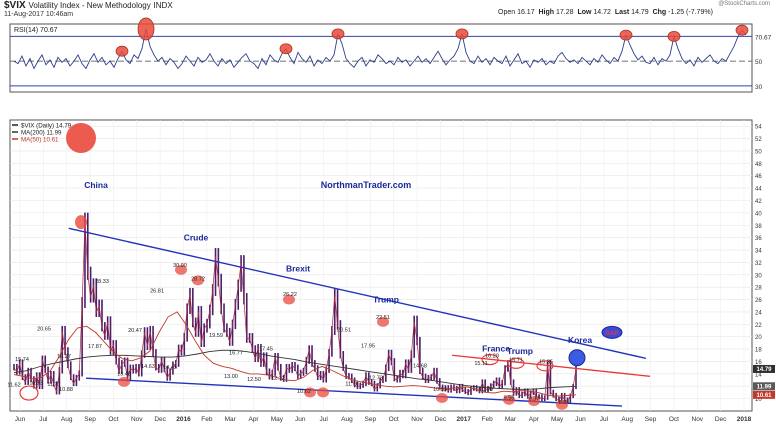 This screenshot has width=776, height=426. I want to click on y-tick-label: 36, so click(758, 239).